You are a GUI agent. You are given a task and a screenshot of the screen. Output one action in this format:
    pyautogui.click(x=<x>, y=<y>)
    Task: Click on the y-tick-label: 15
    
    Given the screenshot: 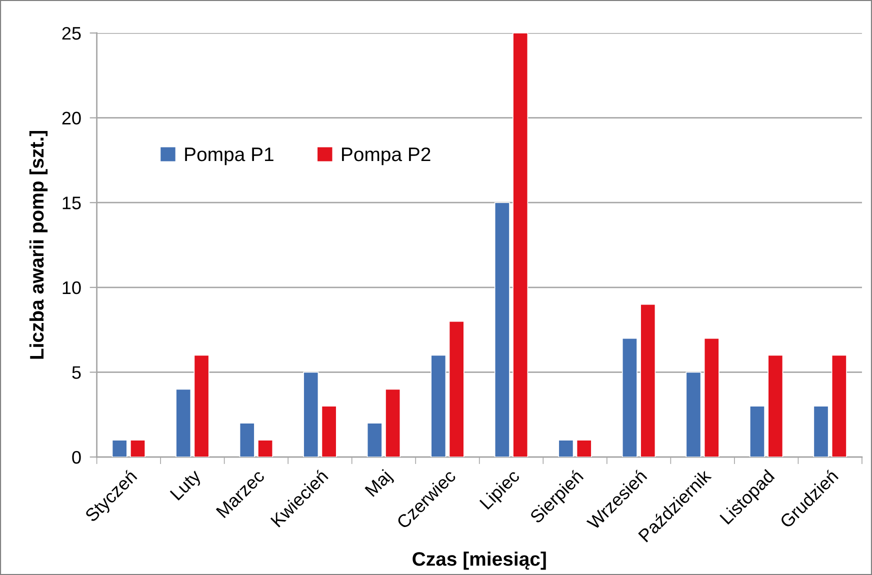 What is the action you would take?
    pyautogui.click(x=71, y=203)
    